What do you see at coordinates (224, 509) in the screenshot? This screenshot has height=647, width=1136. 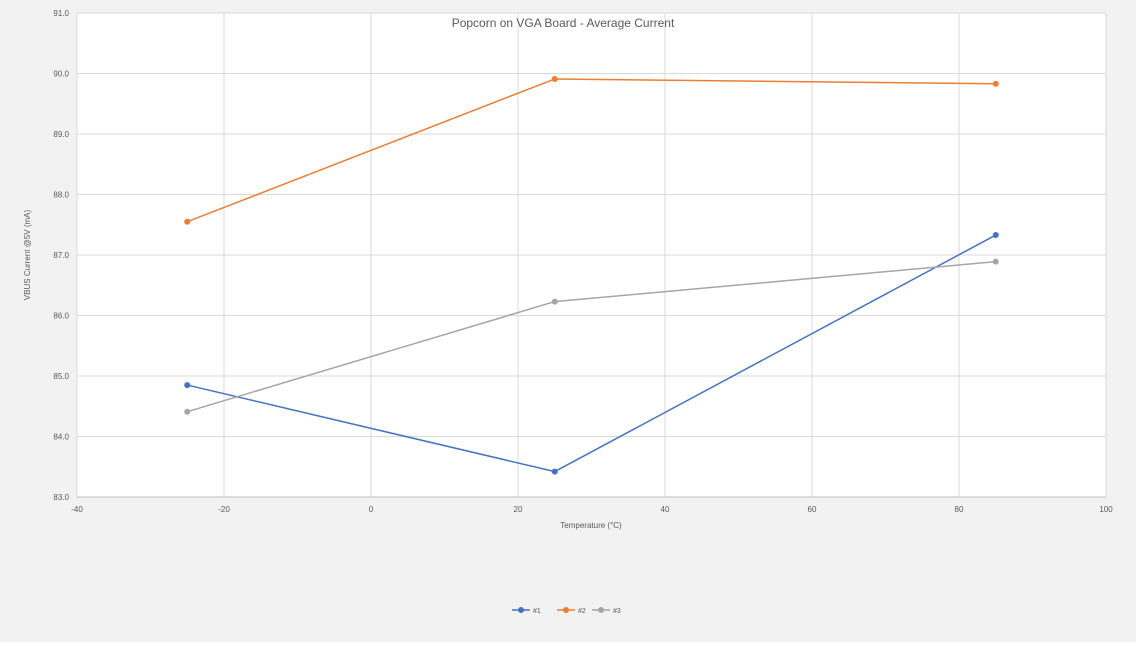 I see `x-tick-label: -20` at bounding box center [224, 509].